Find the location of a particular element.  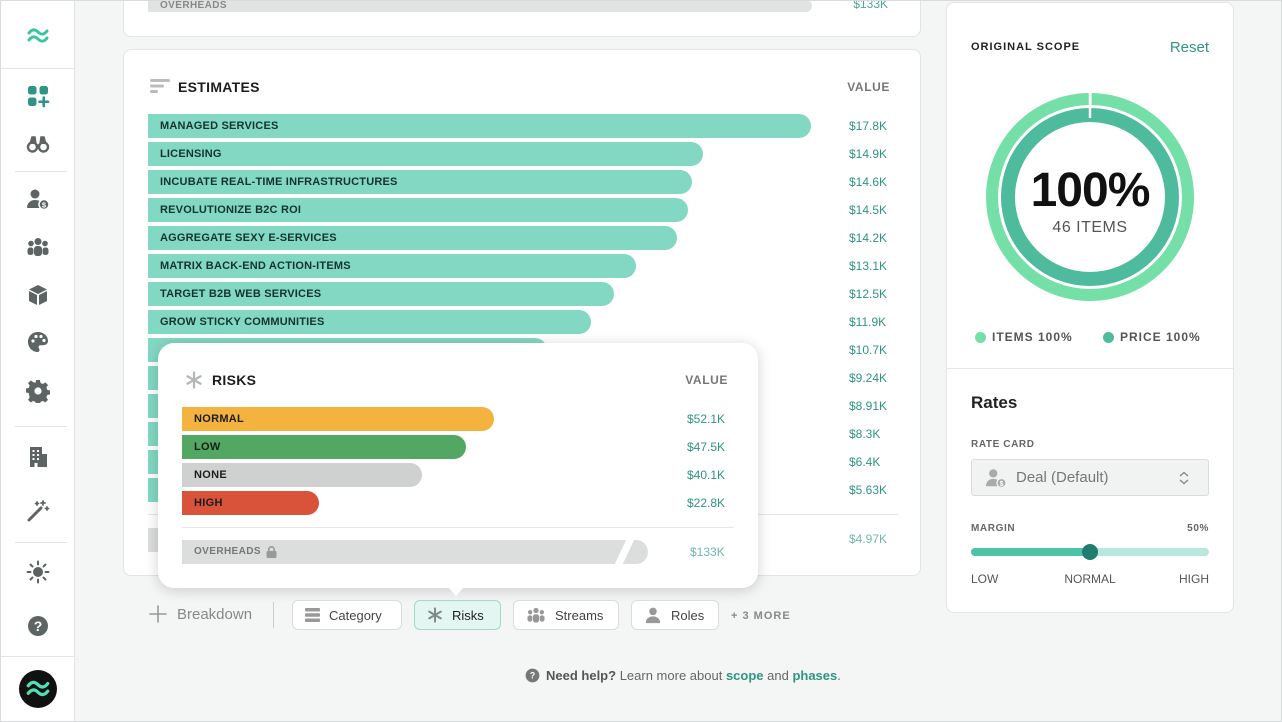

risk-value: $40.1K is located at coordinates (706, 475).